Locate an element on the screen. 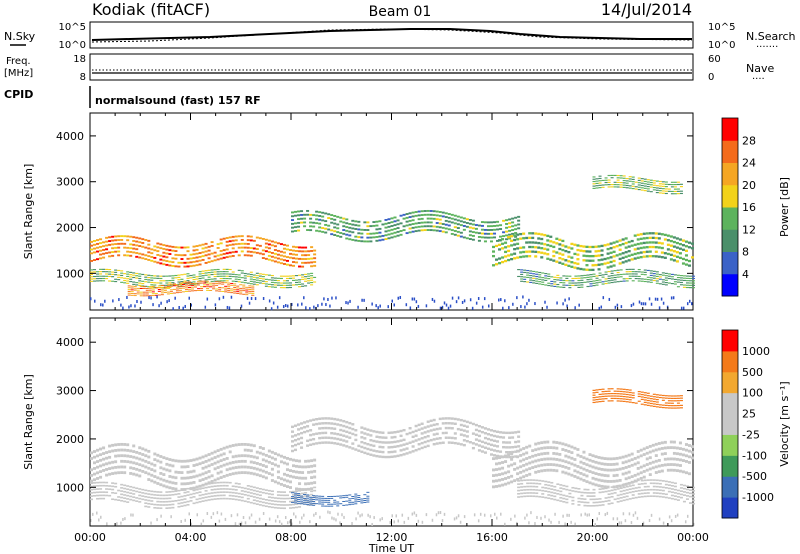  colorbar-label: Power [dB] is located at coordinates (784, 207).